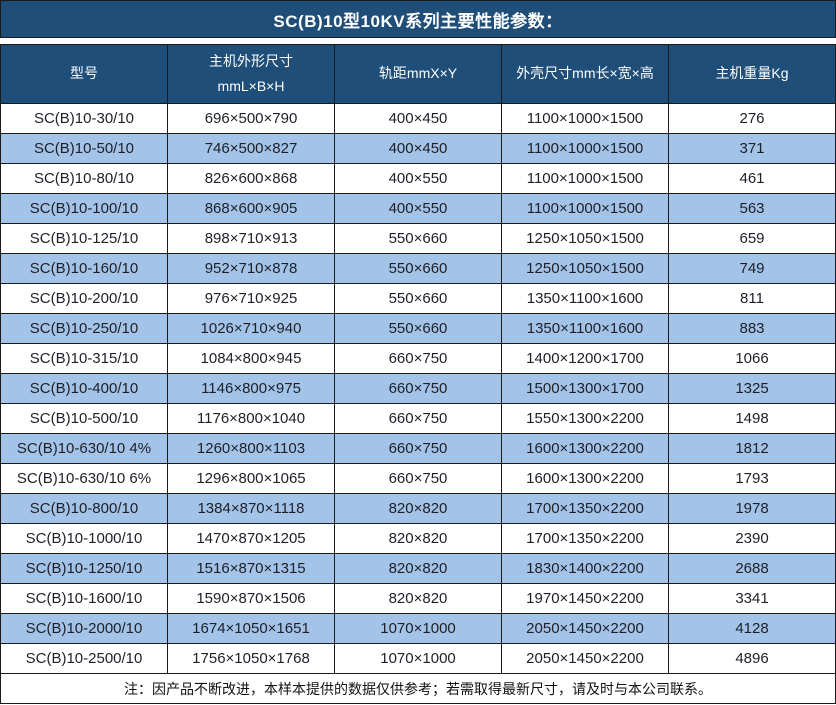  I want to click on cell-shell-dimensions: 1400×1200×1700, so click(585, 358).